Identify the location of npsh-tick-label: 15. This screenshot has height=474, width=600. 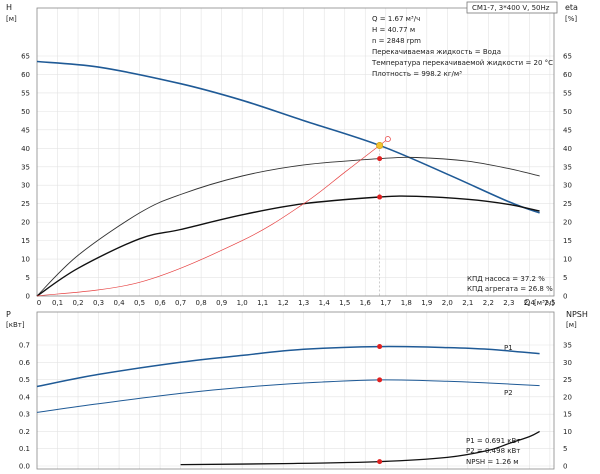
(567, 415).